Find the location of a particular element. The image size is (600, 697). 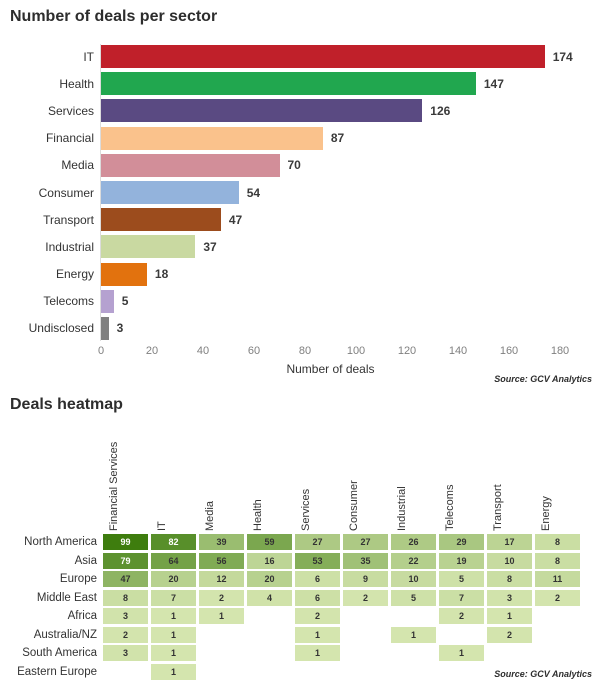

bar-value-label: 5 is located at coordinates (125, 301).